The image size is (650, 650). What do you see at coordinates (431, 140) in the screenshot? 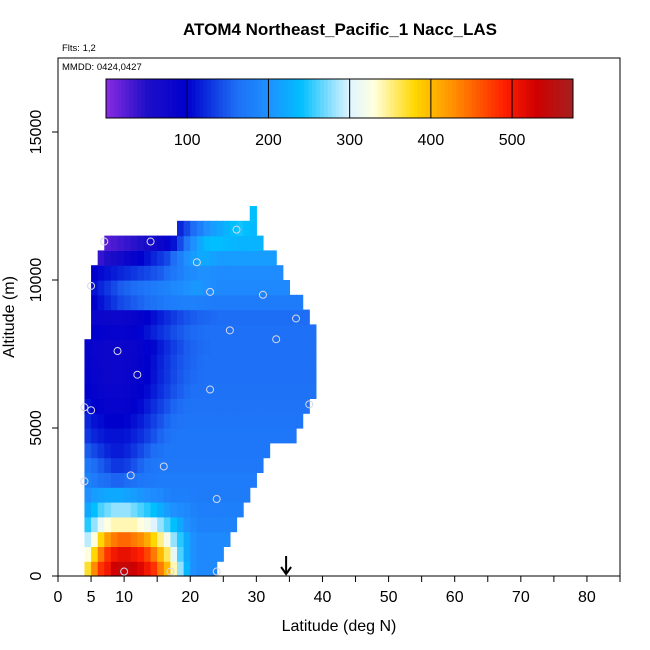
I see `colorbar-tick-label: 400` at bounding box center [431, 140].